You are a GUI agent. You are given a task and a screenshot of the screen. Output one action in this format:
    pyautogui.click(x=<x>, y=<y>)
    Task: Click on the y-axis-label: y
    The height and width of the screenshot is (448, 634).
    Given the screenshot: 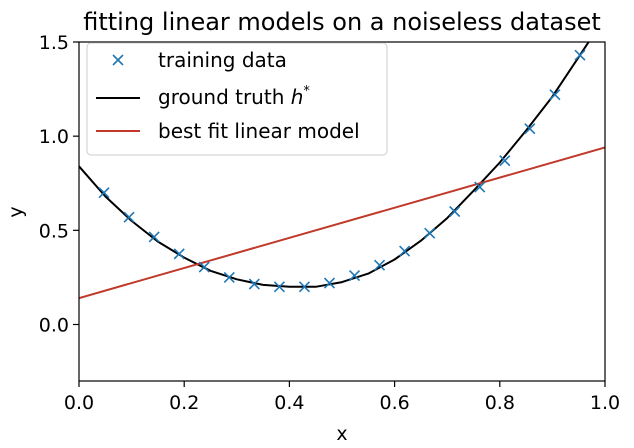 What is the action you would take?
    pyautogui.click(x=16, y=211)
    